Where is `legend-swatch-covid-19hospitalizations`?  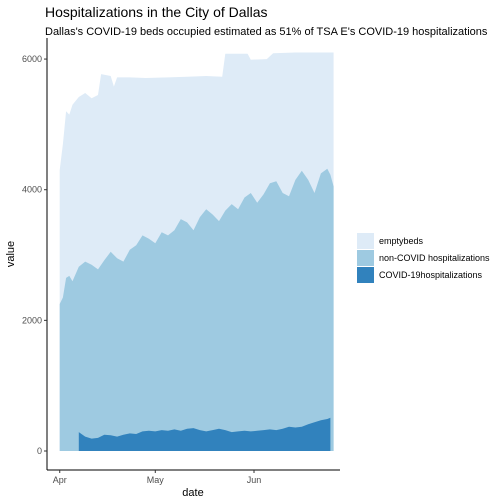
legend-swatch-covid-19hospitalizations is located at coordinates (365, 275).